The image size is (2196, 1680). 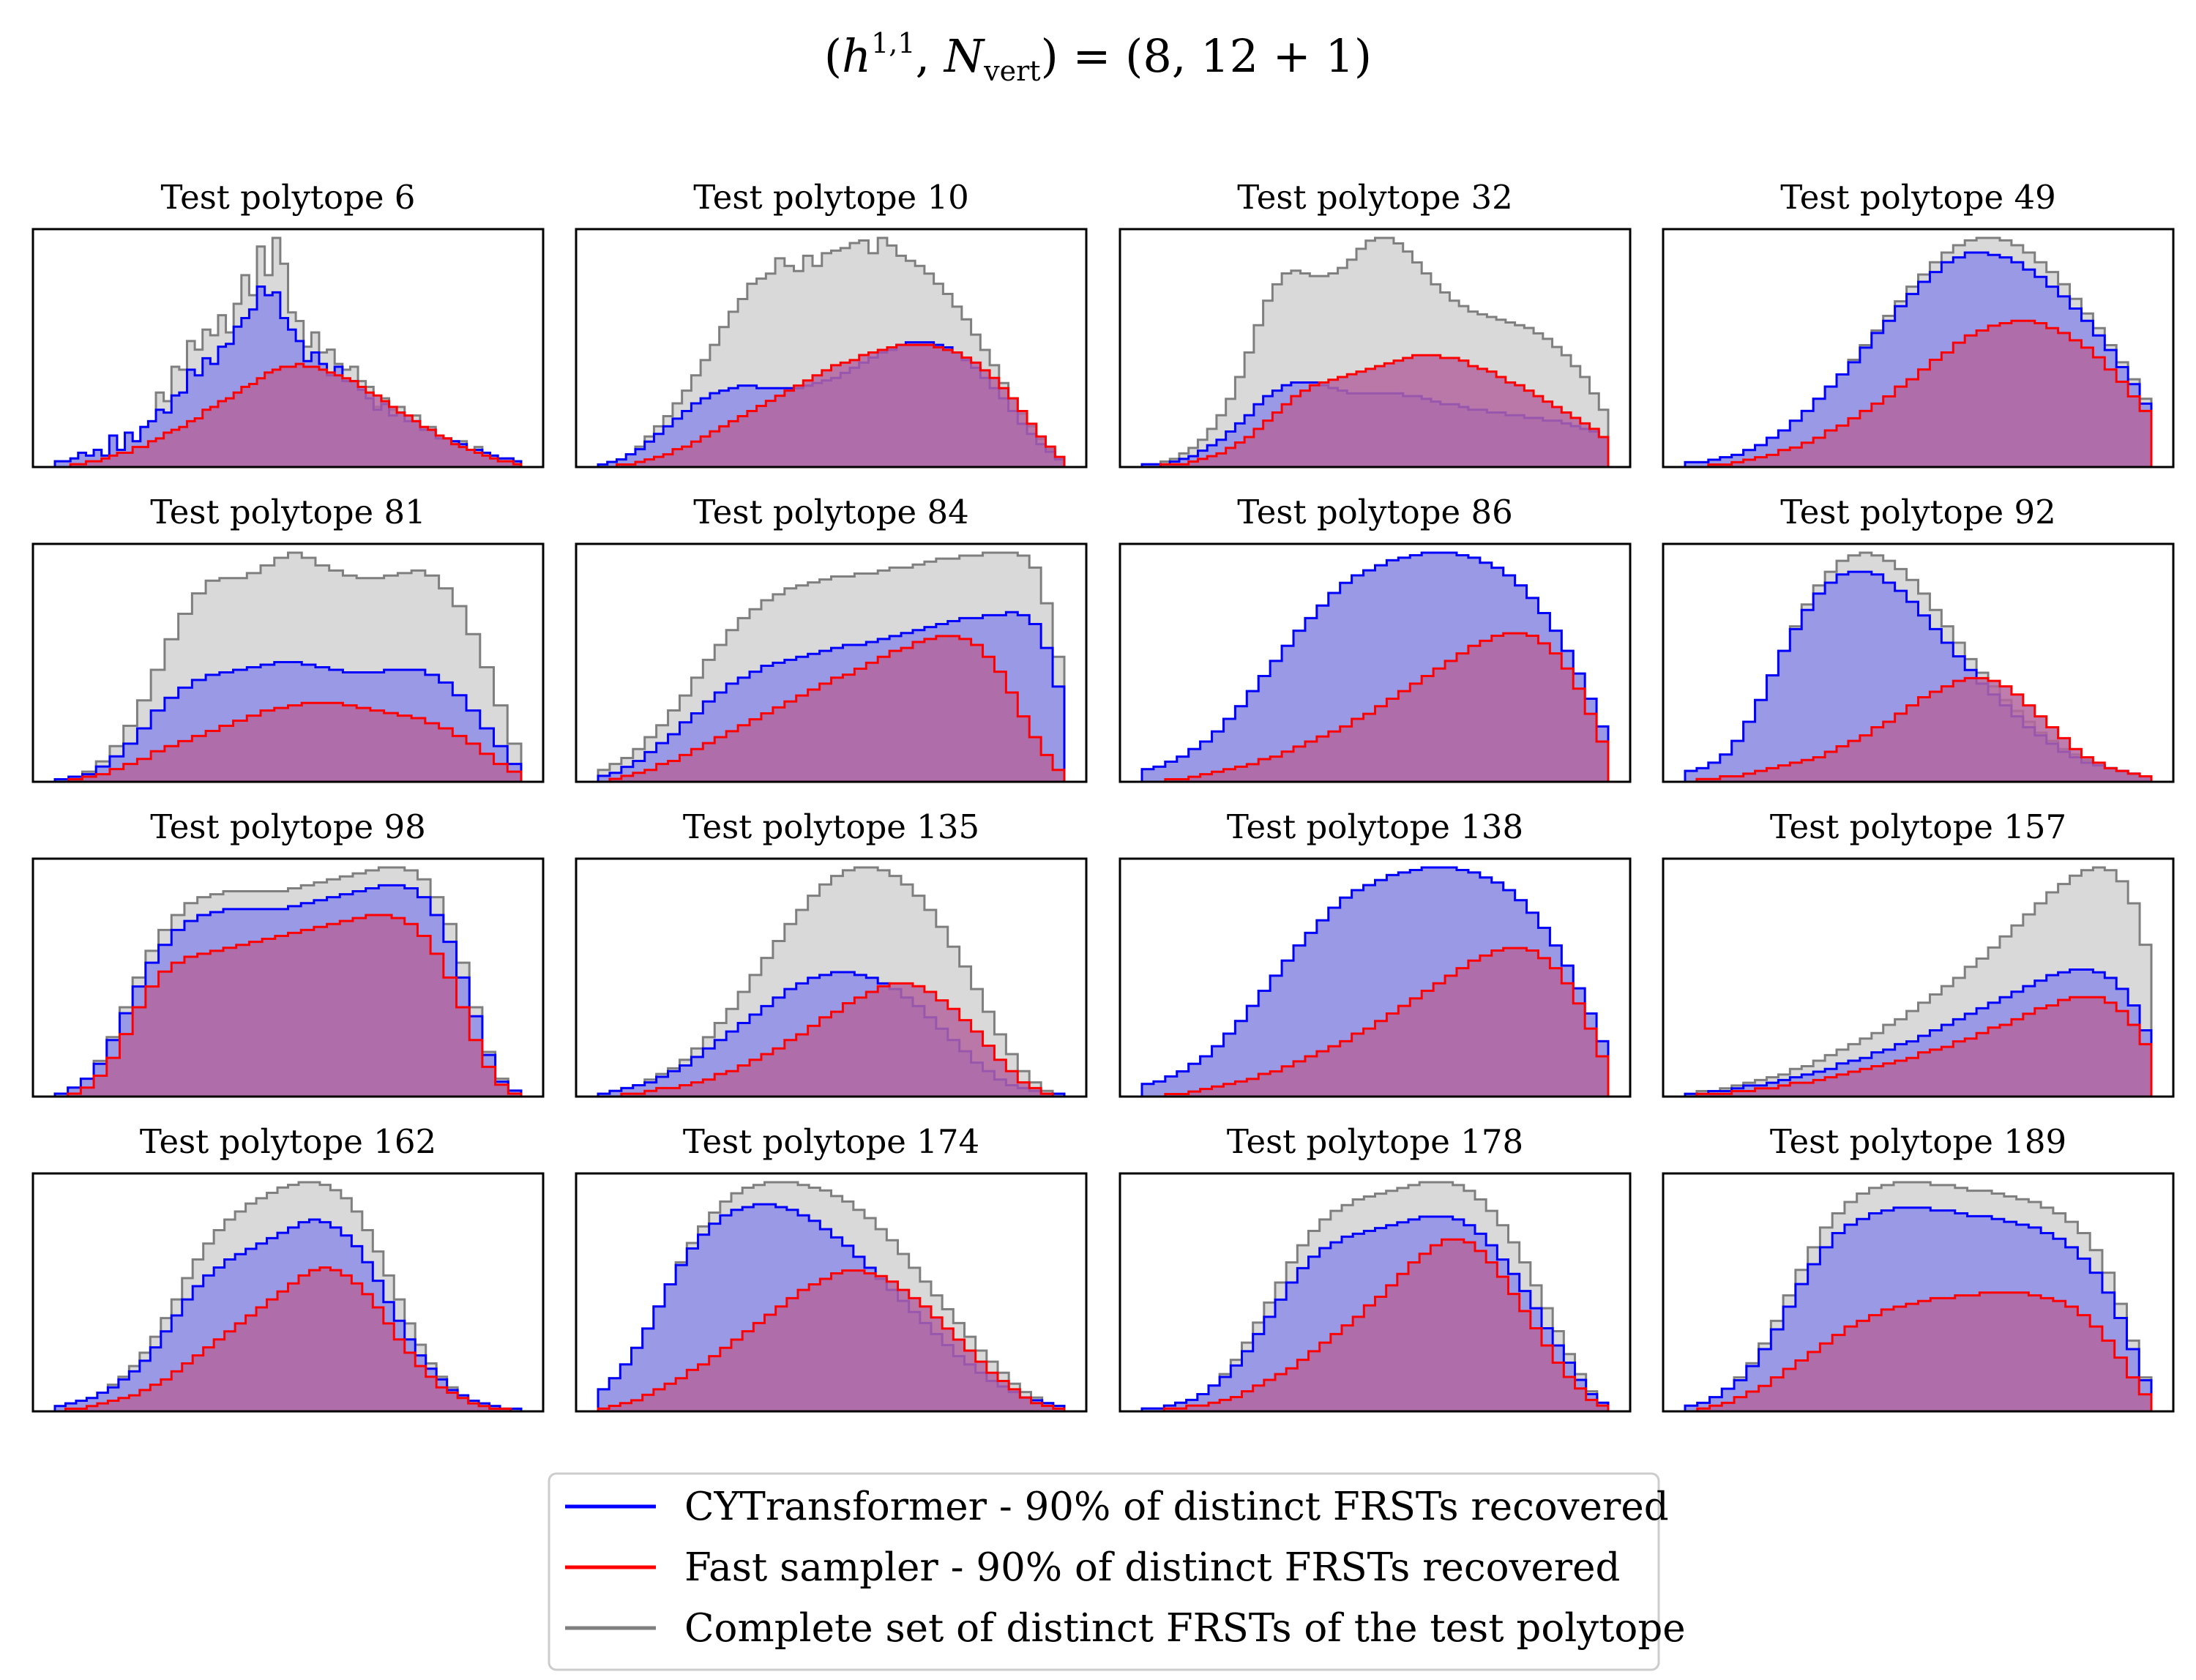 I want to click on subplot-title: Test polytope 81, so click(x=288, y=512).